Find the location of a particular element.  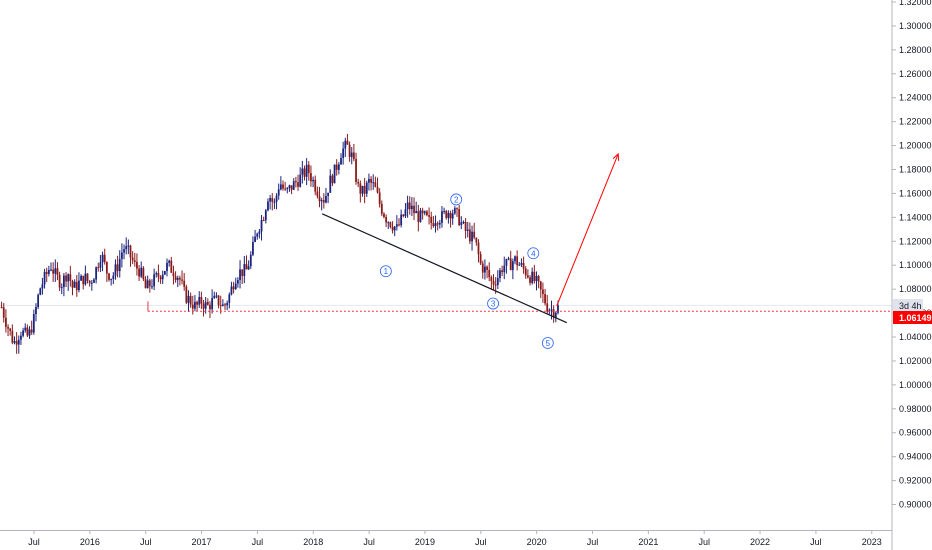

wave-label-text: 1 is located at coordinates (386, 271).